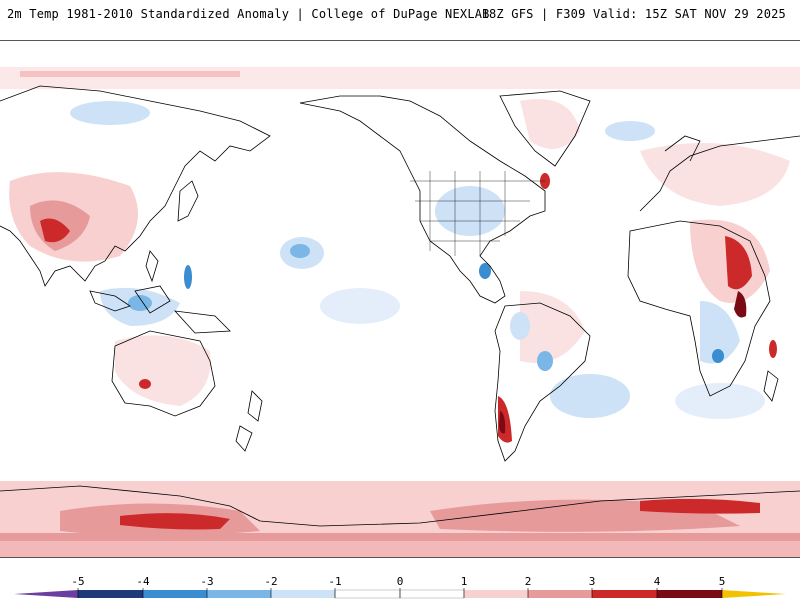  What do you see at coordinates (143, 581) in the screenshot?
I see `colorbar-label-minus4: -4` at bounding box center [143, 581].